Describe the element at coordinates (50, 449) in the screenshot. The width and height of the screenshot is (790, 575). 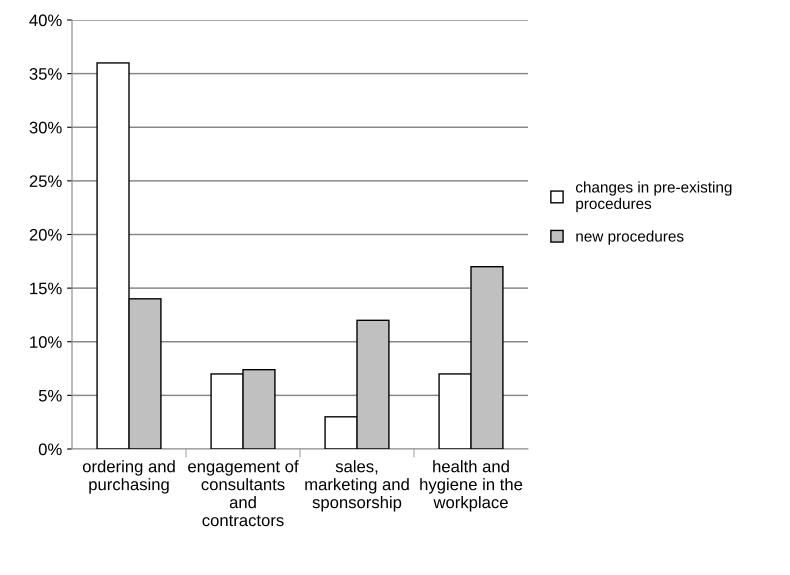
I see `y-tick-label: 0%` at that location.